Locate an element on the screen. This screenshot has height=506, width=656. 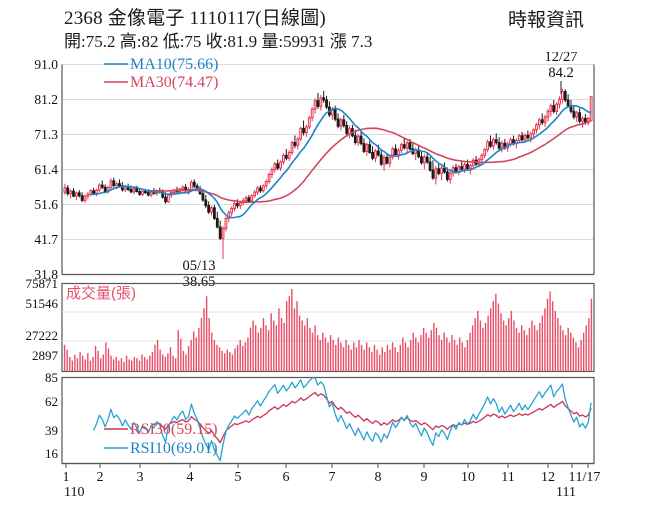
rsi-plot-area is located at coordinates (342, 419).